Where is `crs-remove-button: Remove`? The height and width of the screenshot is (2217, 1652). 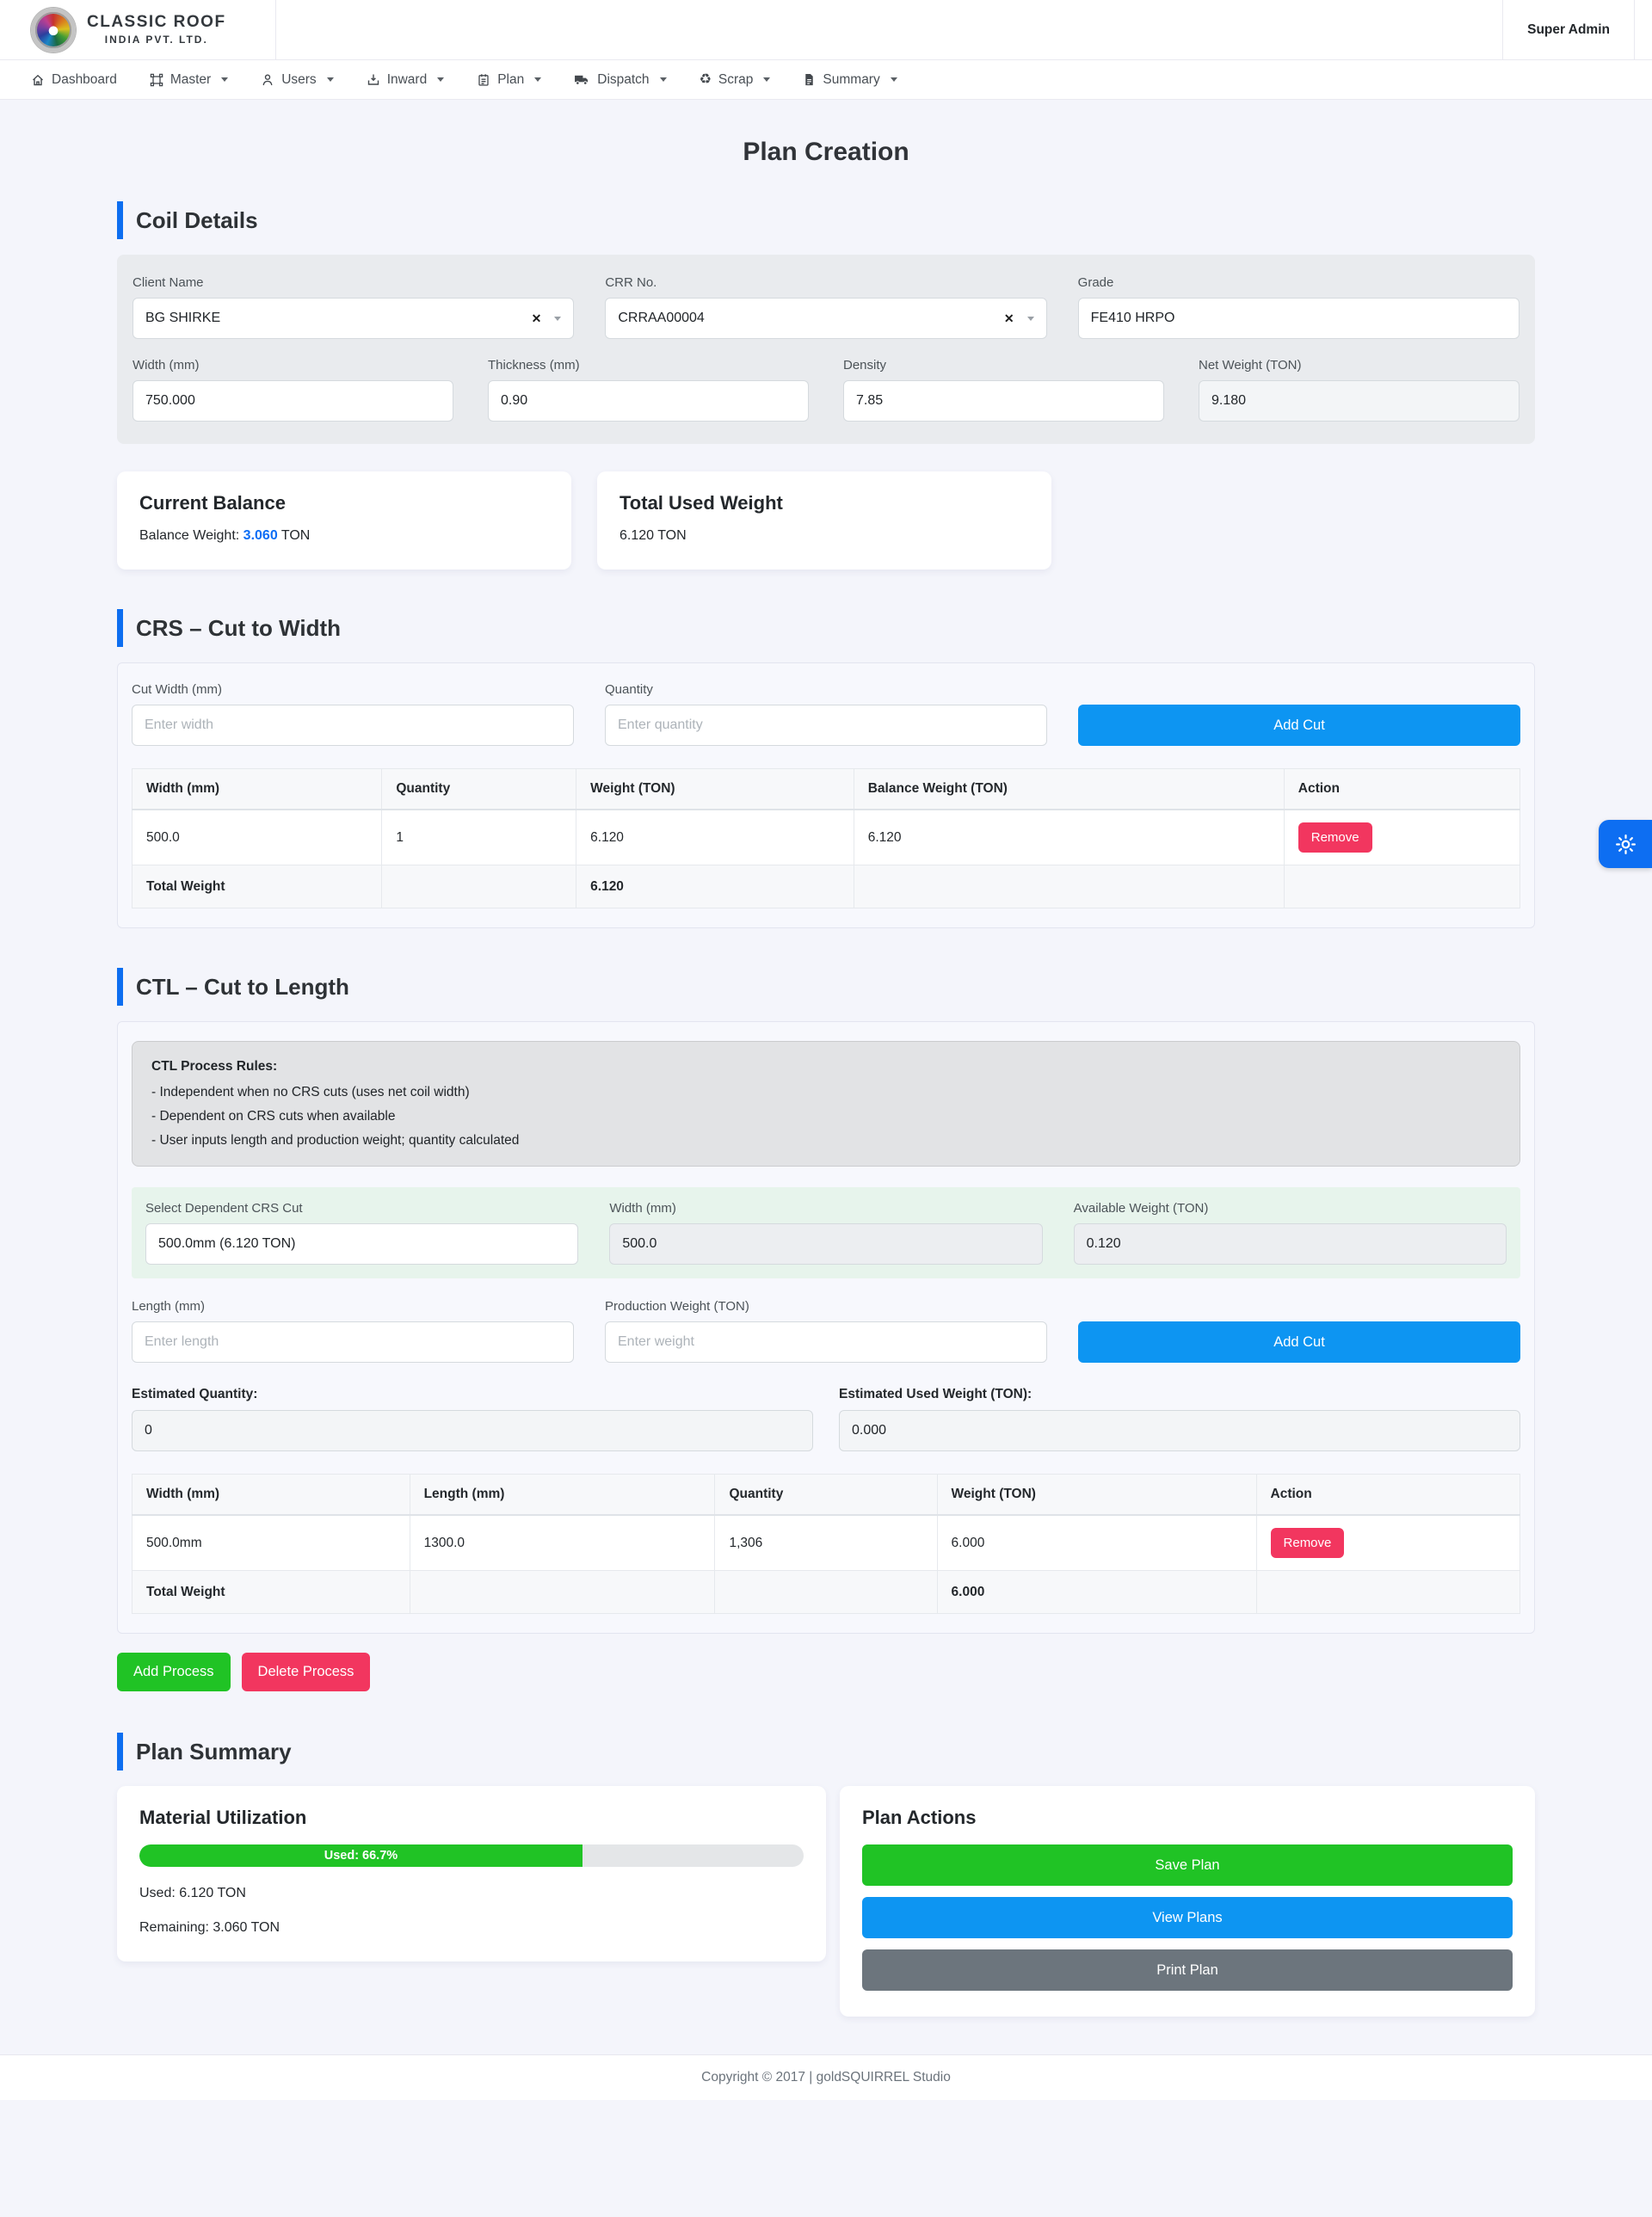
crs-remove-button: Remove is located at coordinates (1335, 837).